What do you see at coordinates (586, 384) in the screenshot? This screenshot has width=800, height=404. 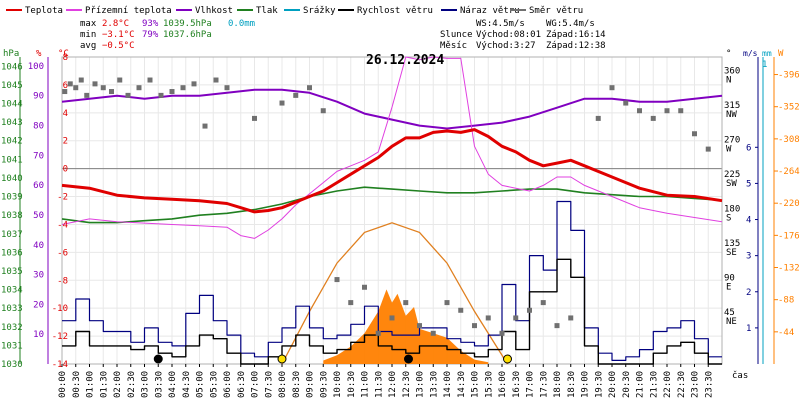 I see `x-tick-label: 19:00` at bounding box center [586, 384].